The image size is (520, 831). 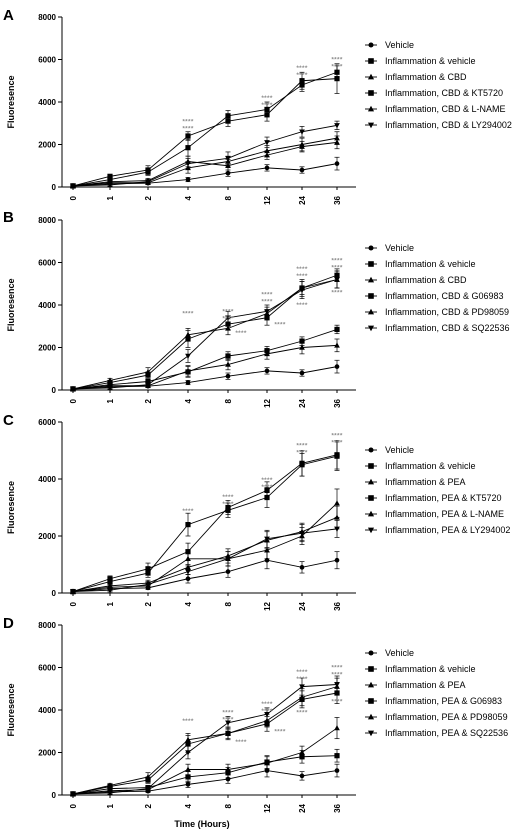 I want to click on x-tick-label: 12, so click(x=267, y=199).